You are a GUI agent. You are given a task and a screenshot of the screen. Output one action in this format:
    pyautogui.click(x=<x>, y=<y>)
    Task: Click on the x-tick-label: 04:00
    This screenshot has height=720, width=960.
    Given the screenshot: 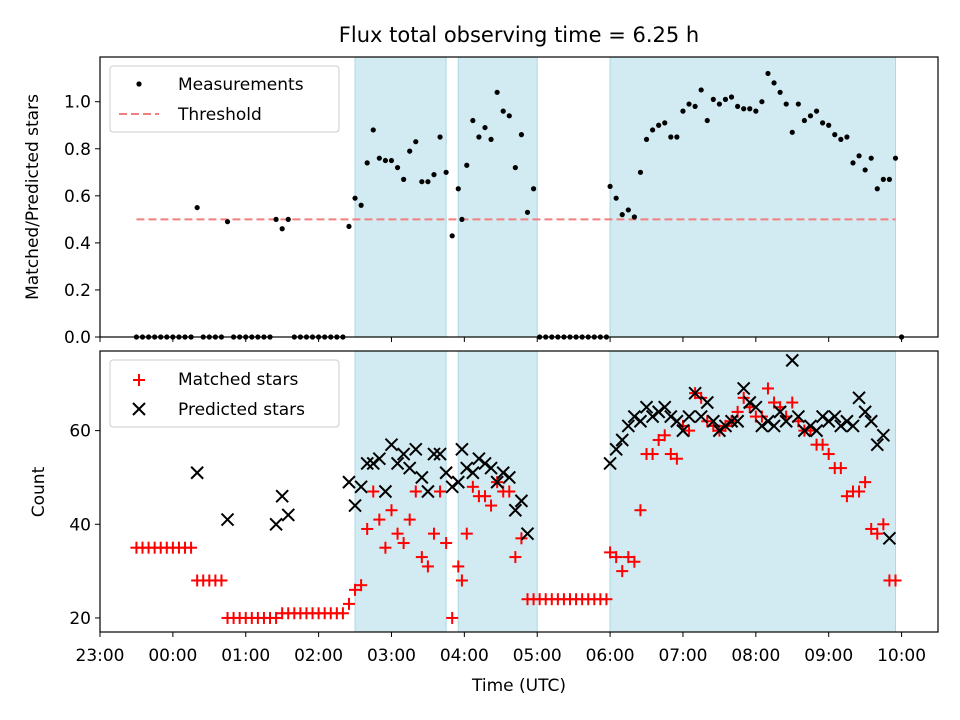 What is the action you would take?
    pyautogui.click(x=464, y=656)
    